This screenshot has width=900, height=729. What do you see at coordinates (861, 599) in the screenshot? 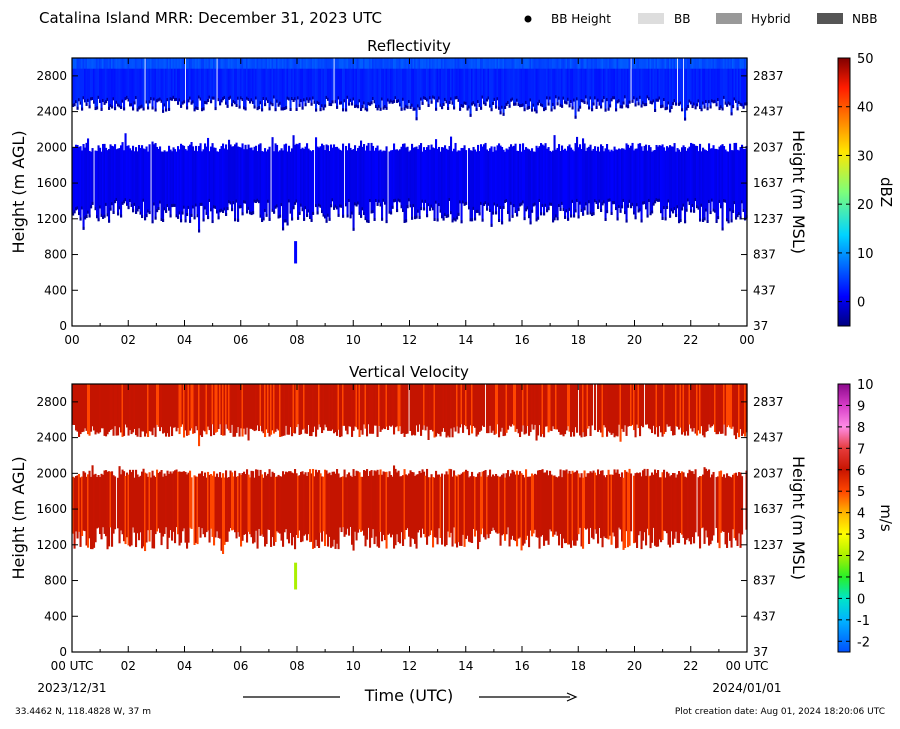
I see `velocity-colorbar-tick-label: 0` at bounding box center [861, 599].